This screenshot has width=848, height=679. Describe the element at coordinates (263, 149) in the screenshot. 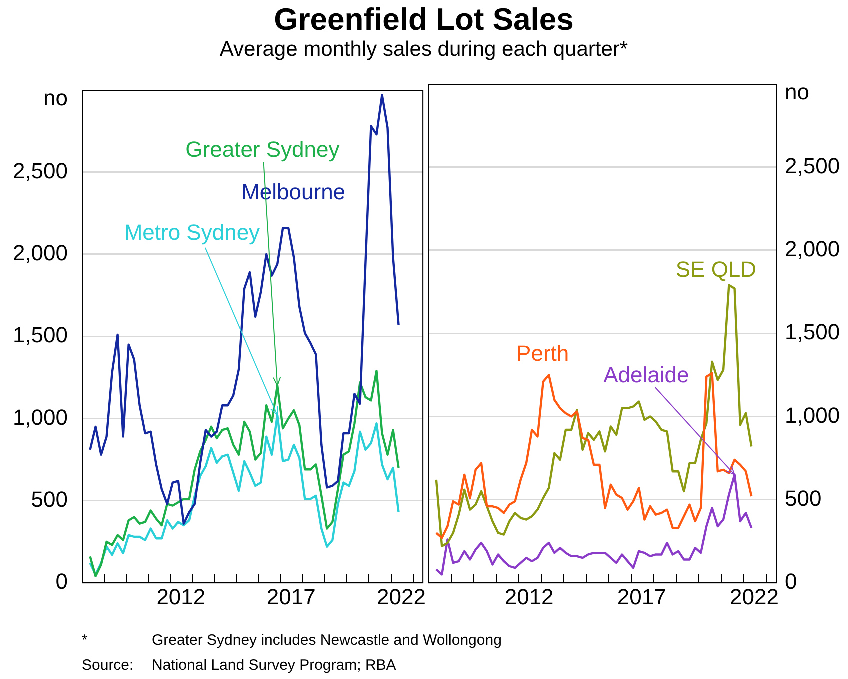

I see `text: Greater Sydney` at that location.